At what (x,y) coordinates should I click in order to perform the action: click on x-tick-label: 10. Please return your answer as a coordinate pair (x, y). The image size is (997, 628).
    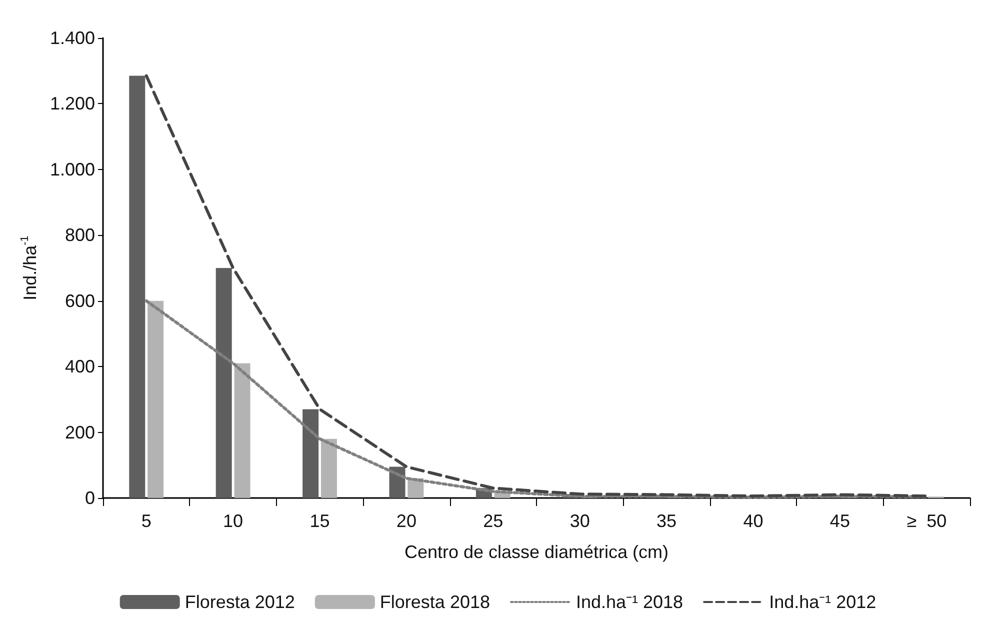
    Looking at the image, I should click on (233, 521).